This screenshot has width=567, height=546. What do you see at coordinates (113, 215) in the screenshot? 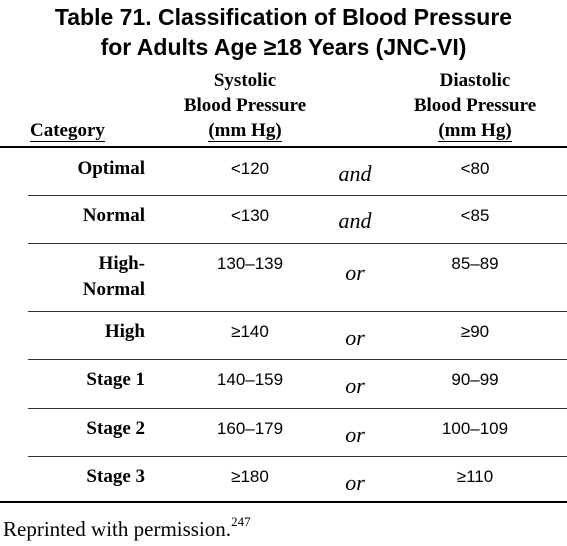
I see `category-label: Normal` at bounding box center [113, 215].